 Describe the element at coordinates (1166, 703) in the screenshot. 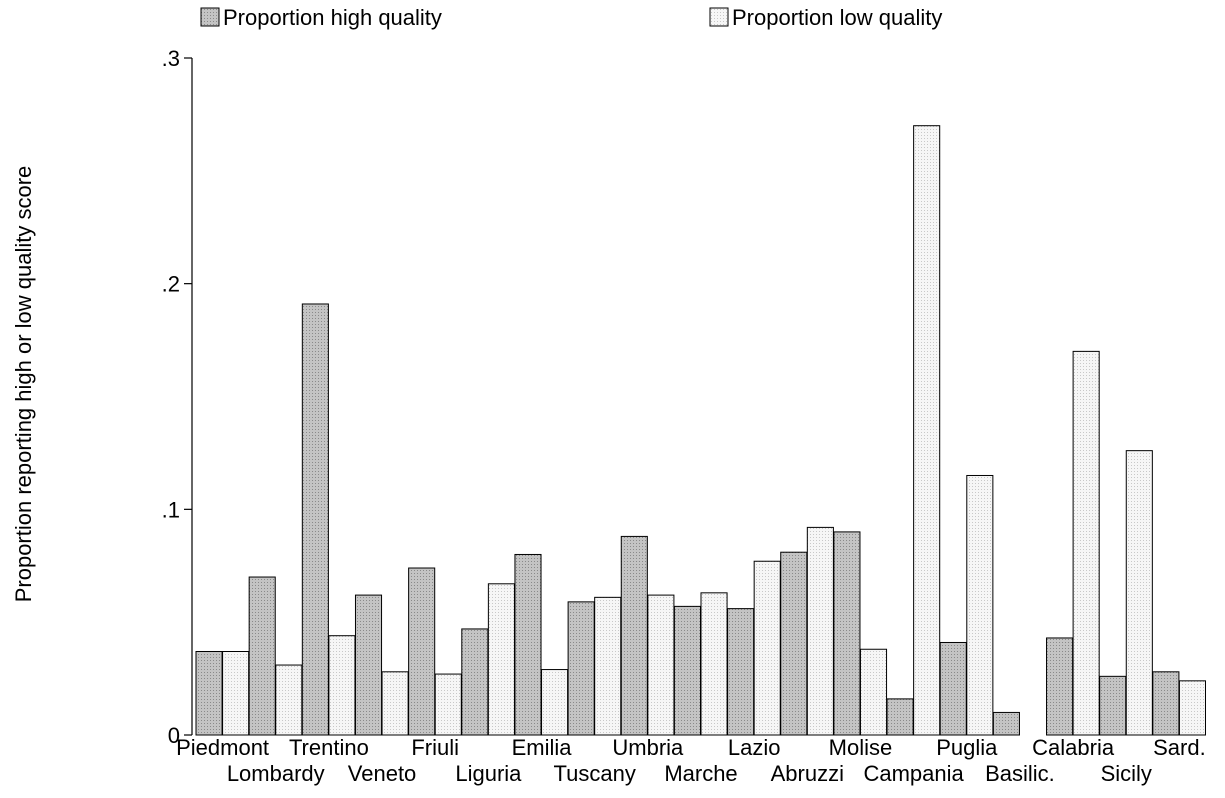

I see `bar-high-sard` at that location.